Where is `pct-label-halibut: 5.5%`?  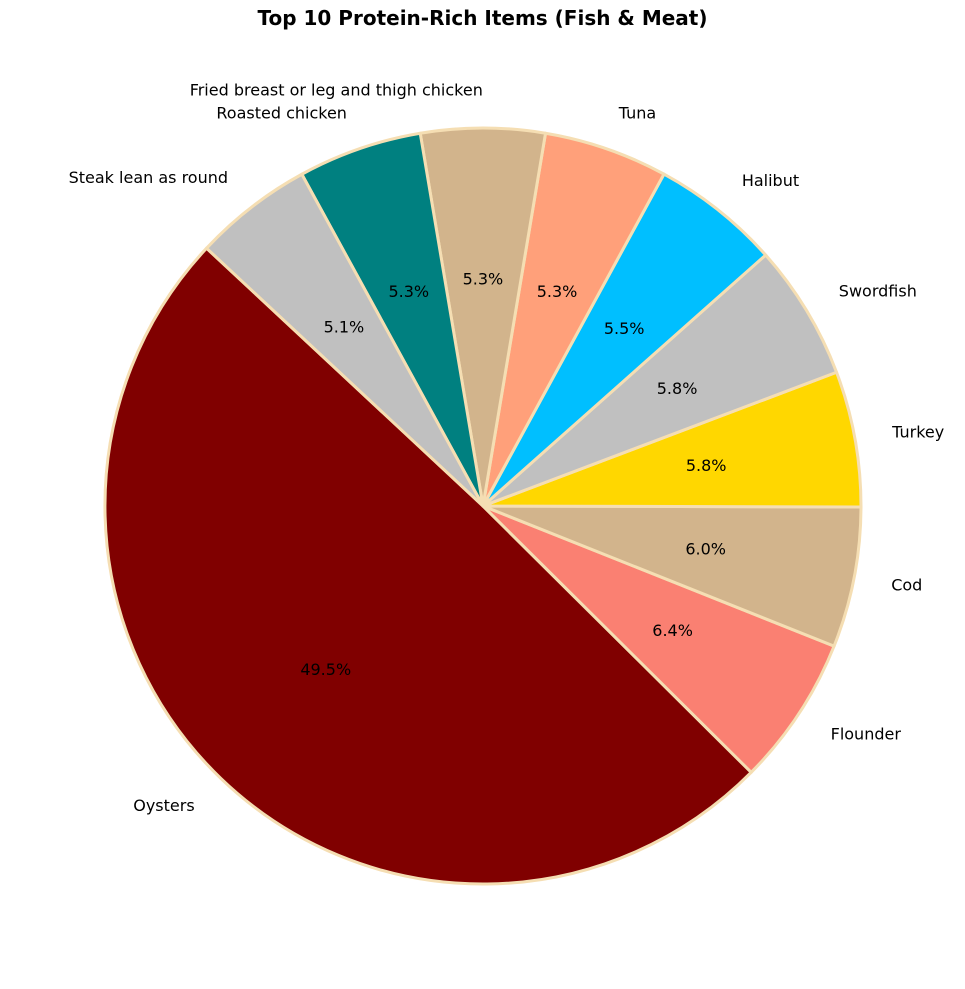
pct-label-halibut: 5.5% is located at coordinates (624, 328).